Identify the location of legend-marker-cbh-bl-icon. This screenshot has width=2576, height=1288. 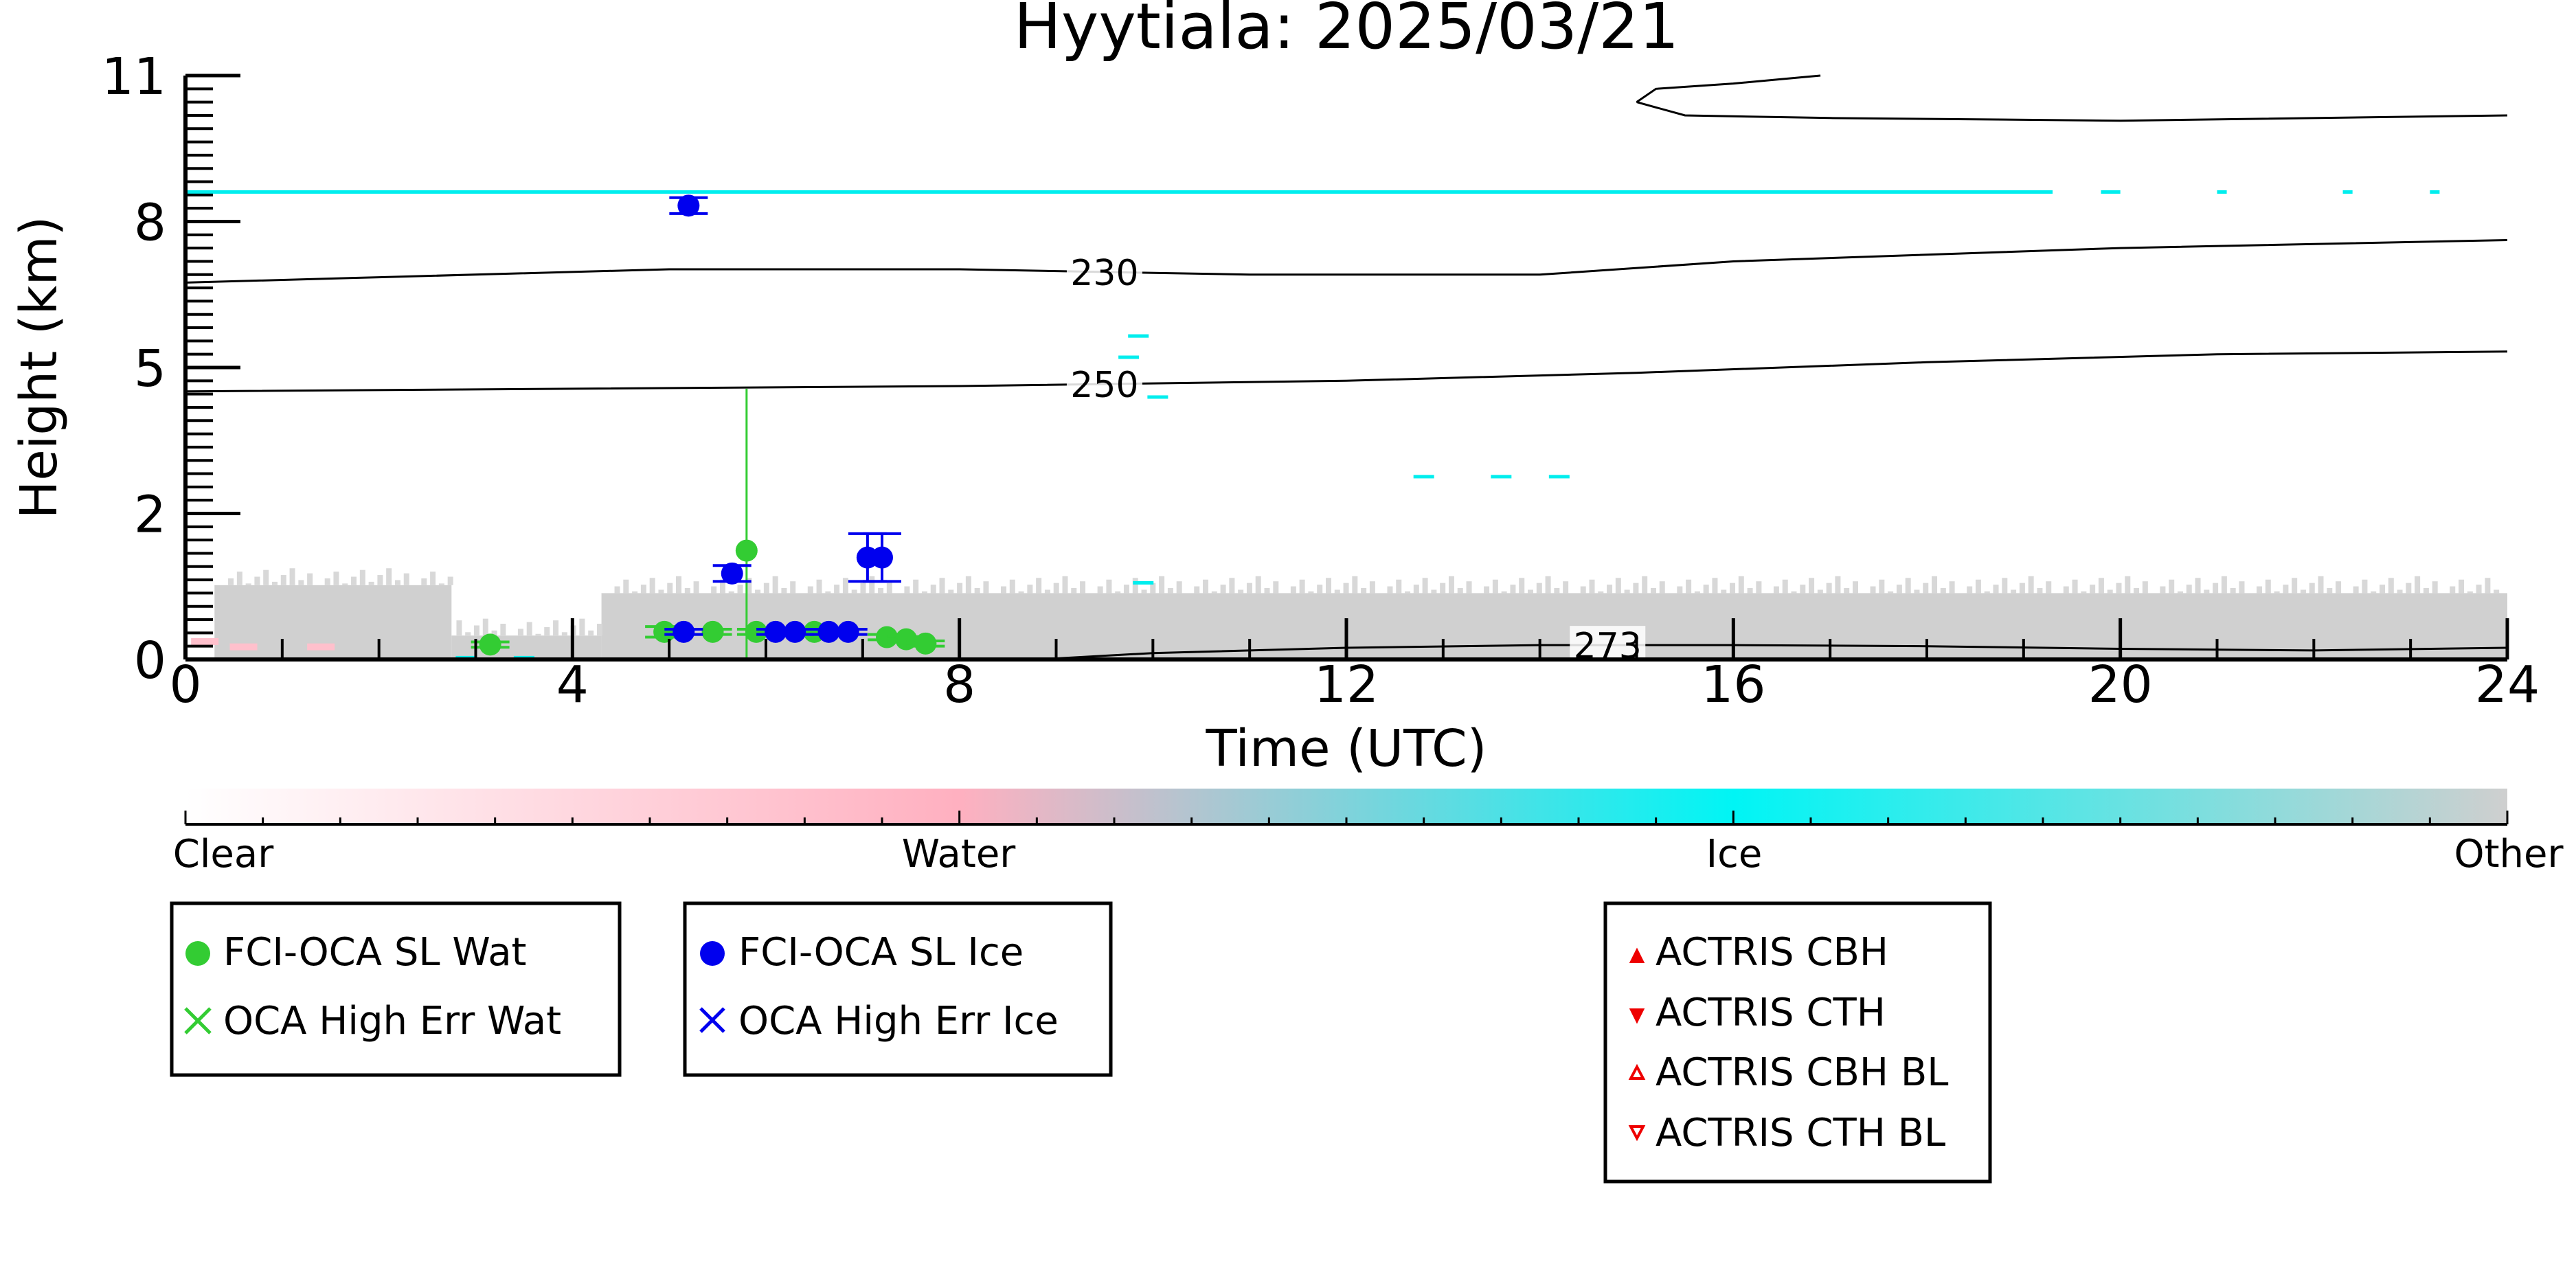
(1637, 1071).